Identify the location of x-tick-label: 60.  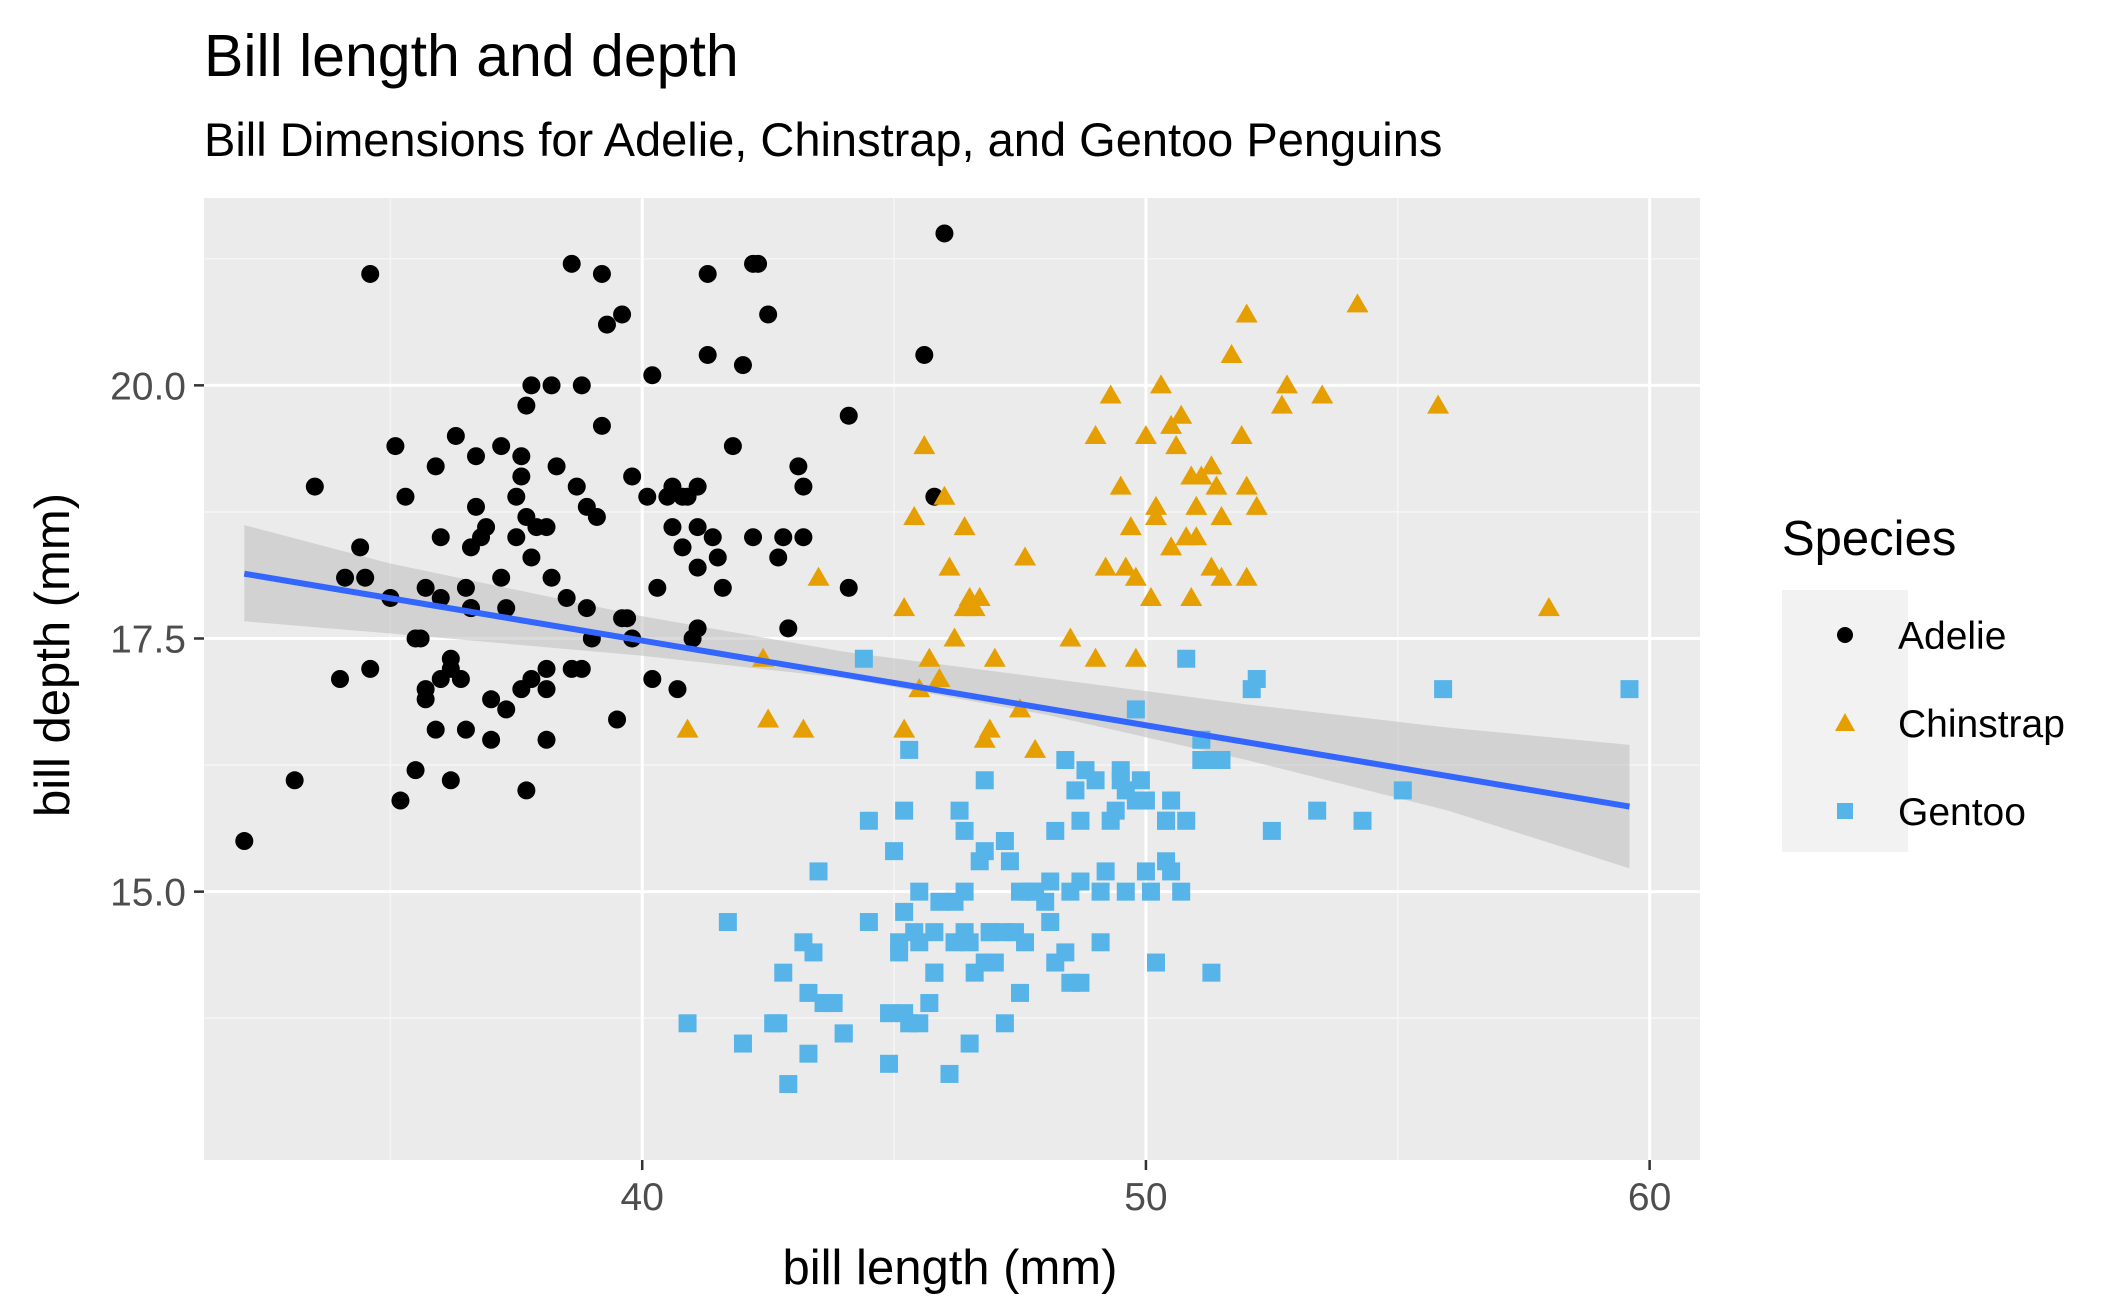
(1649, 1197).